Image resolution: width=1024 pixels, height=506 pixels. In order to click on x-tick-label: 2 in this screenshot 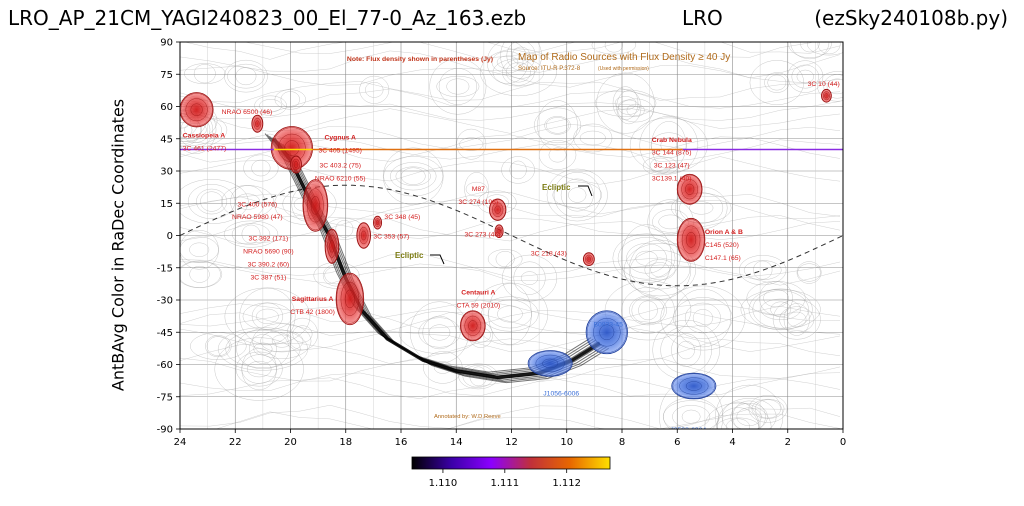, I will do `click(788, 442)`.